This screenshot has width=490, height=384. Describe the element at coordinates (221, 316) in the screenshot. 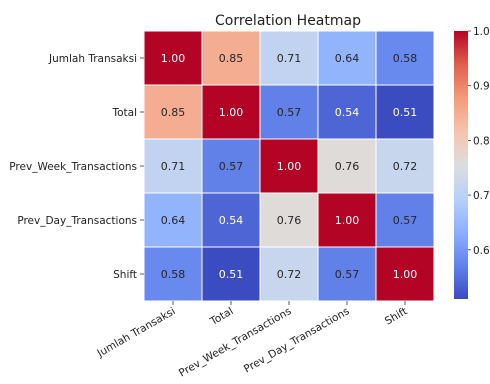

I see `x-tick-label: Total` at that location.